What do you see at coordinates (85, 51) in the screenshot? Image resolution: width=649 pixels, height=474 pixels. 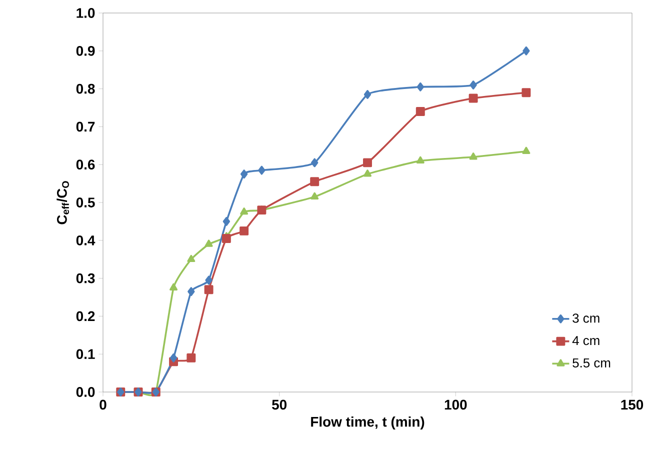 I see `y-tick-label: 0.9` at bounding box center [85, 51].